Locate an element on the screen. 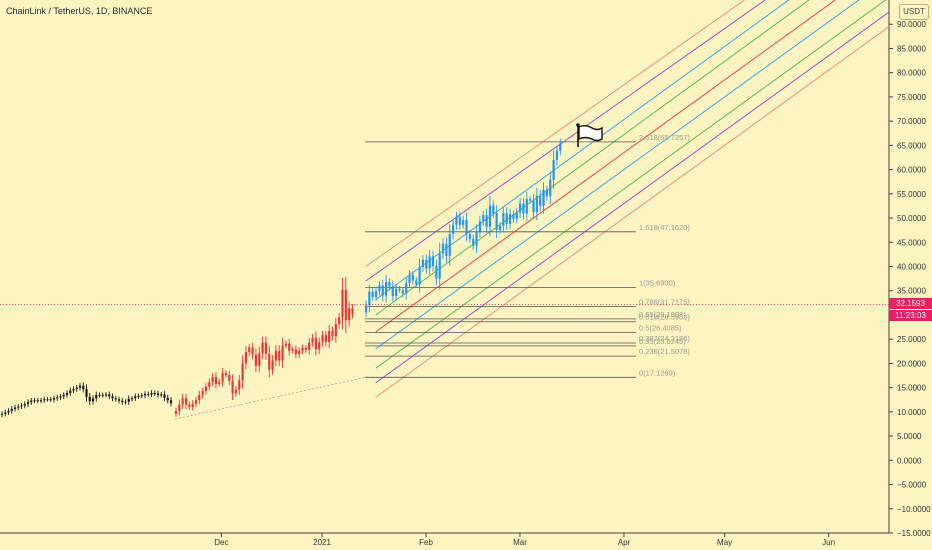 The width and height of the screenshot is (932, 550). fib-level-label: 0.618(28.5983) is located at coordinates (664, 317).